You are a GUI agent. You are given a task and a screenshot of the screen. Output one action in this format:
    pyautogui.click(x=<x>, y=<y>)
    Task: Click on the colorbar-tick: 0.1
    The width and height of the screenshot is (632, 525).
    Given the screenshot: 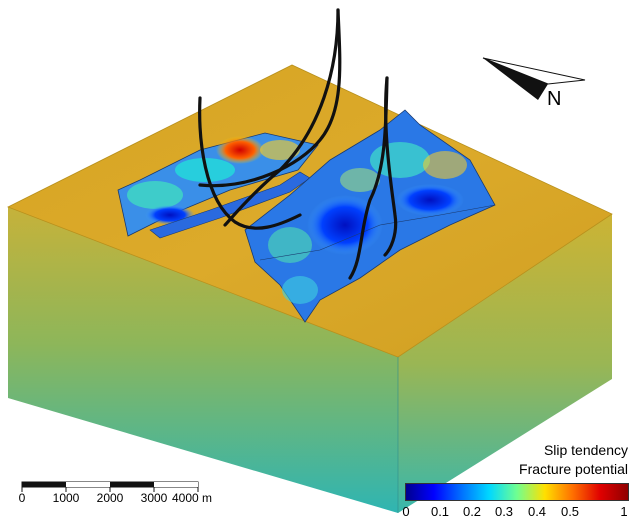 What is the action you would take?
    pyautogui.click(x=440, y=511)
    